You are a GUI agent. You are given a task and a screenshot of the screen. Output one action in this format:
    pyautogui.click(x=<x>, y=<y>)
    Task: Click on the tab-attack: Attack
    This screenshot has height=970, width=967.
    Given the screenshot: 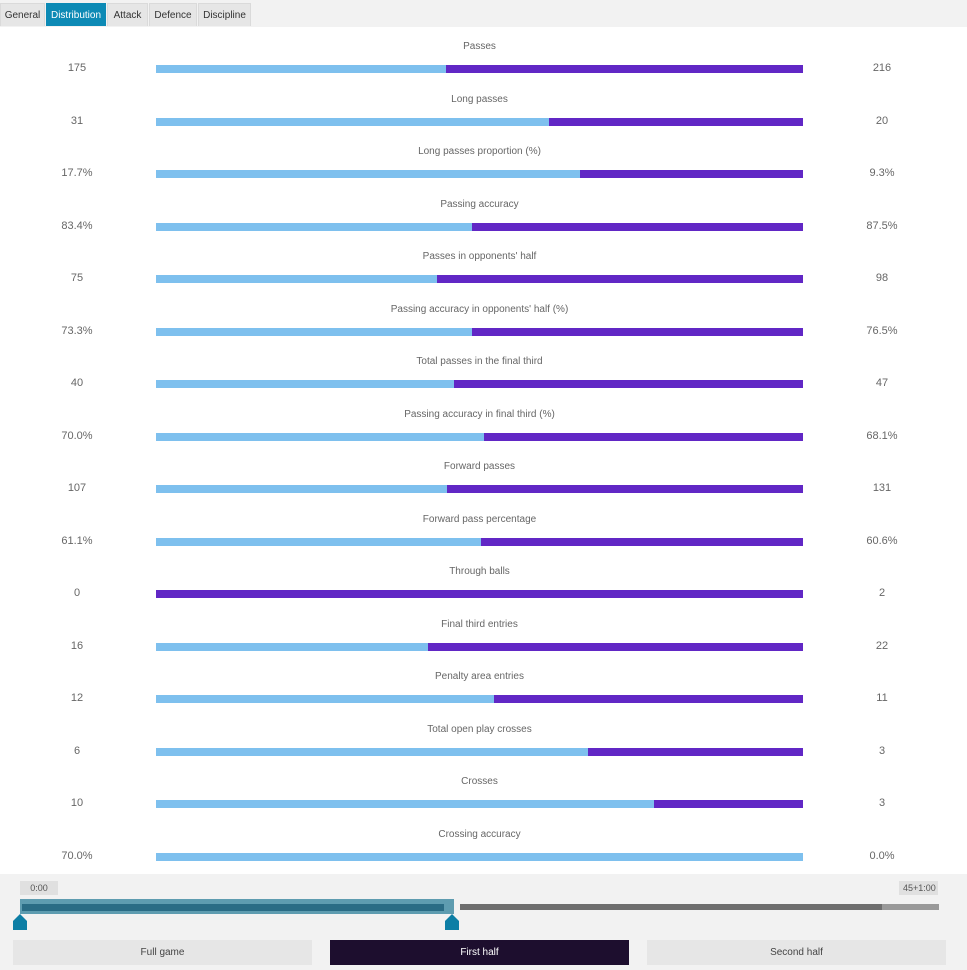 What is the action you would take?
    pyautogui.click(x=127, y=14)
    